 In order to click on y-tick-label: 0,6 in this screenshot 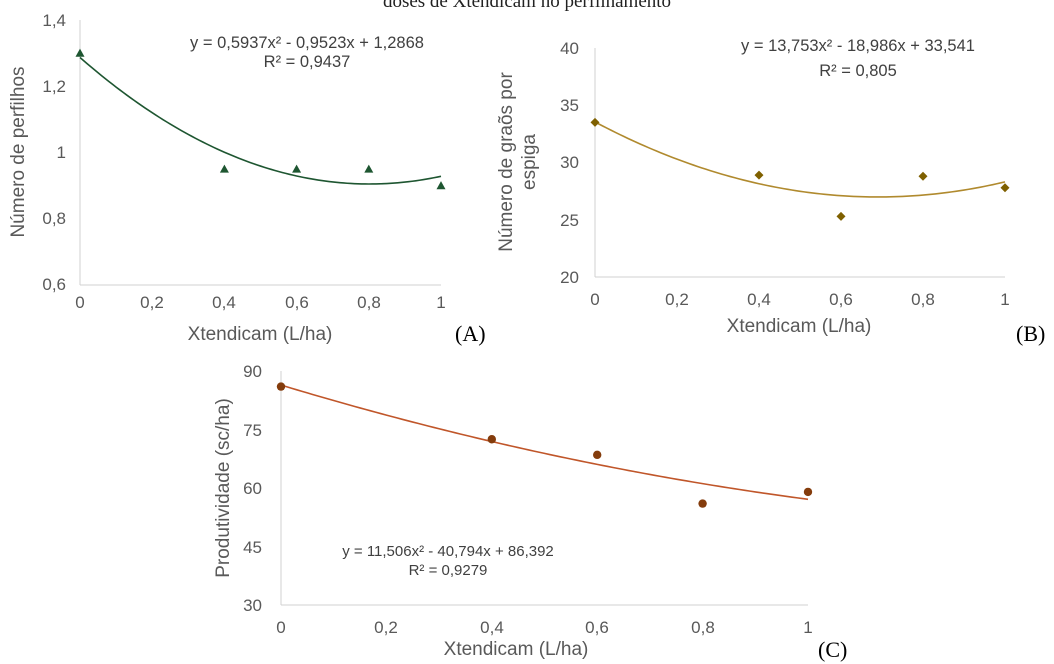, I will do `click(54, 284)`.